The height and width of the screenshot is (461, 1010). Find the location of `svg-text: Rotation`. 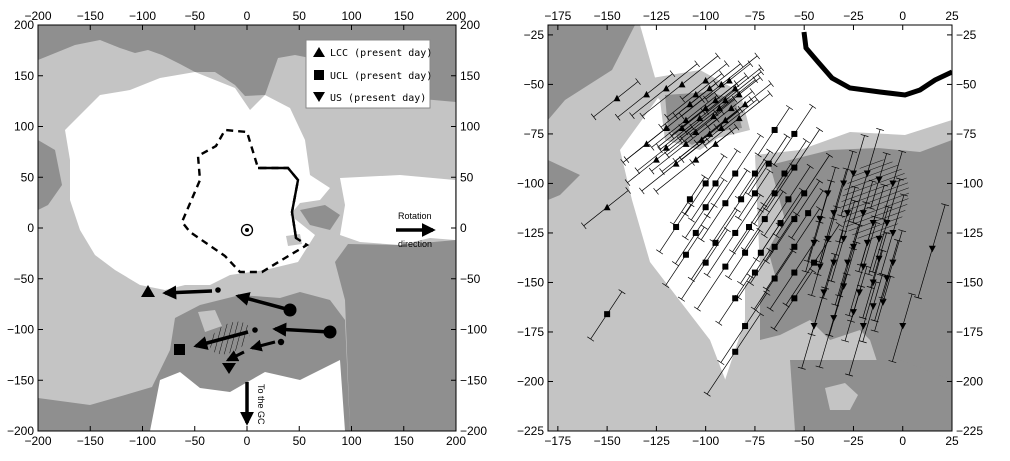

svg-text: Rotation is located at coordinates (415, 216).